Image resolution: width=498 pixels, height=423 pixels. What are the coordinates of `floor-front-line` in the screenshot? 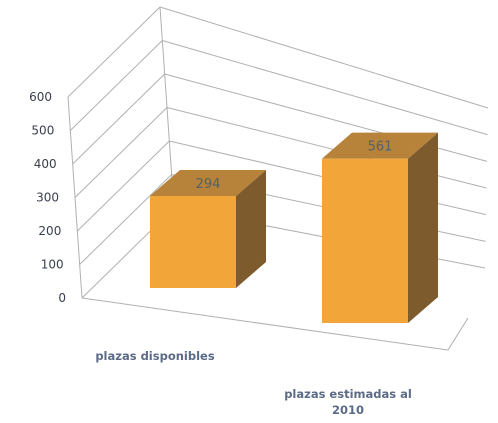 It's located at (265, 324).